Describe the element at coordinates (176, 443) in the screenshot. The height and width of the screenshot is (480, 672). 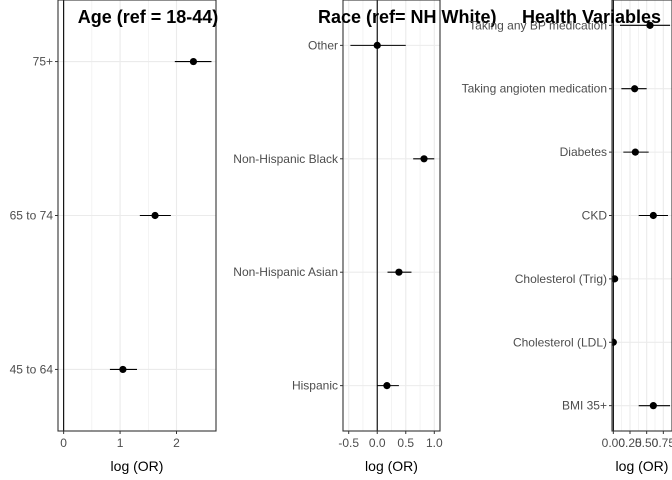
I see `x-tick-label: 2` at that location.